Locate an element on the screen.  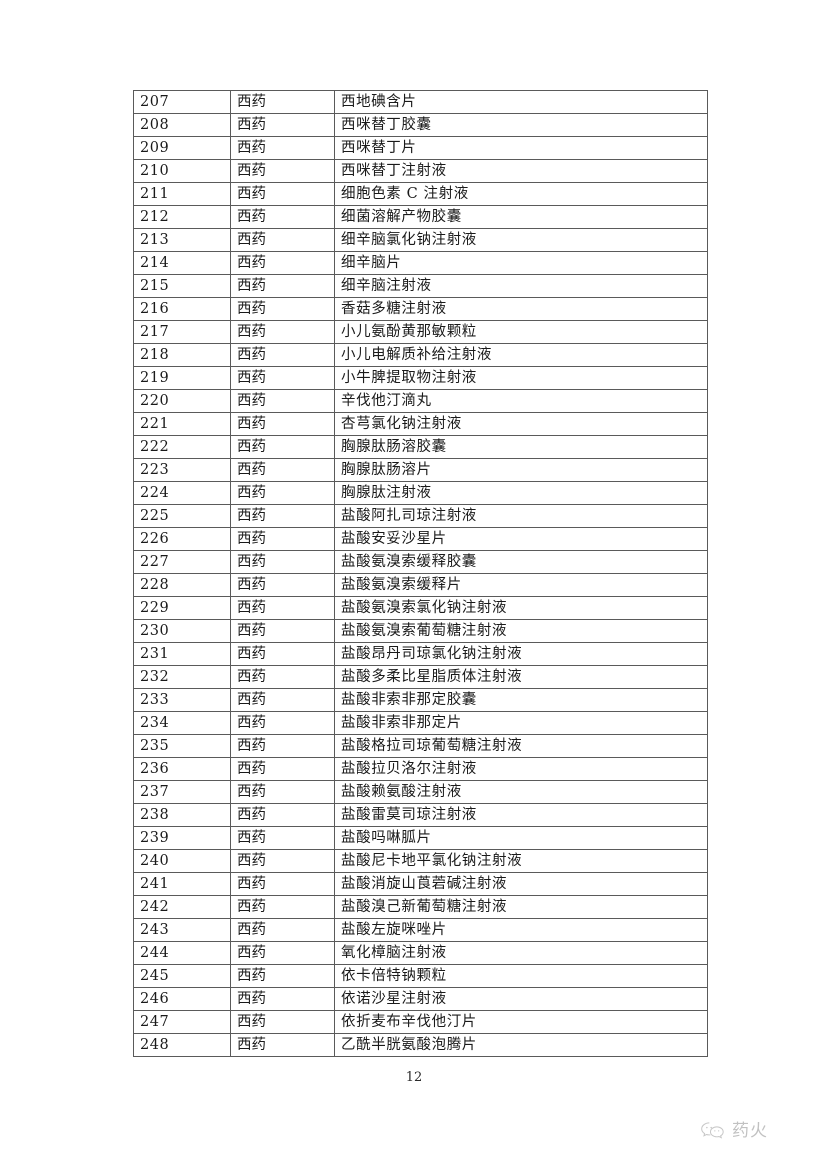
cell-drug-name: 盐酸吗啉胍片 is located at coordinates (521, 838).